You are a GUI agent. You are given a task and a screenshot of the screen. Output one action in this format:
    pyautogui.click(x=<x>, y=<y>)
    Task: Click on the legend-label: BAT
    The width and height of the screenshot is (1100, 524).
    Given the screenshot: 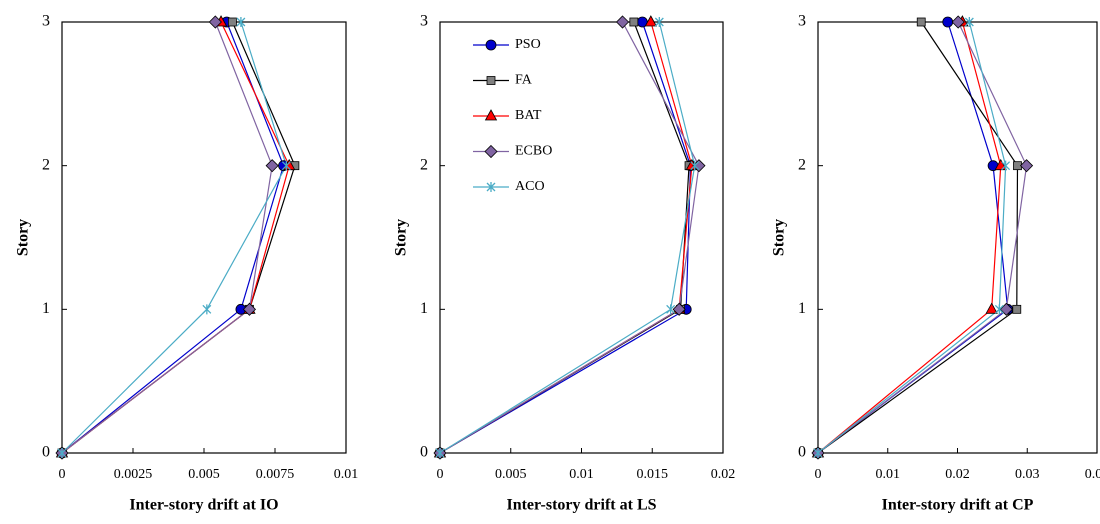 What is the action you would take?
    pyautogui.click(x=528, y=115)
    